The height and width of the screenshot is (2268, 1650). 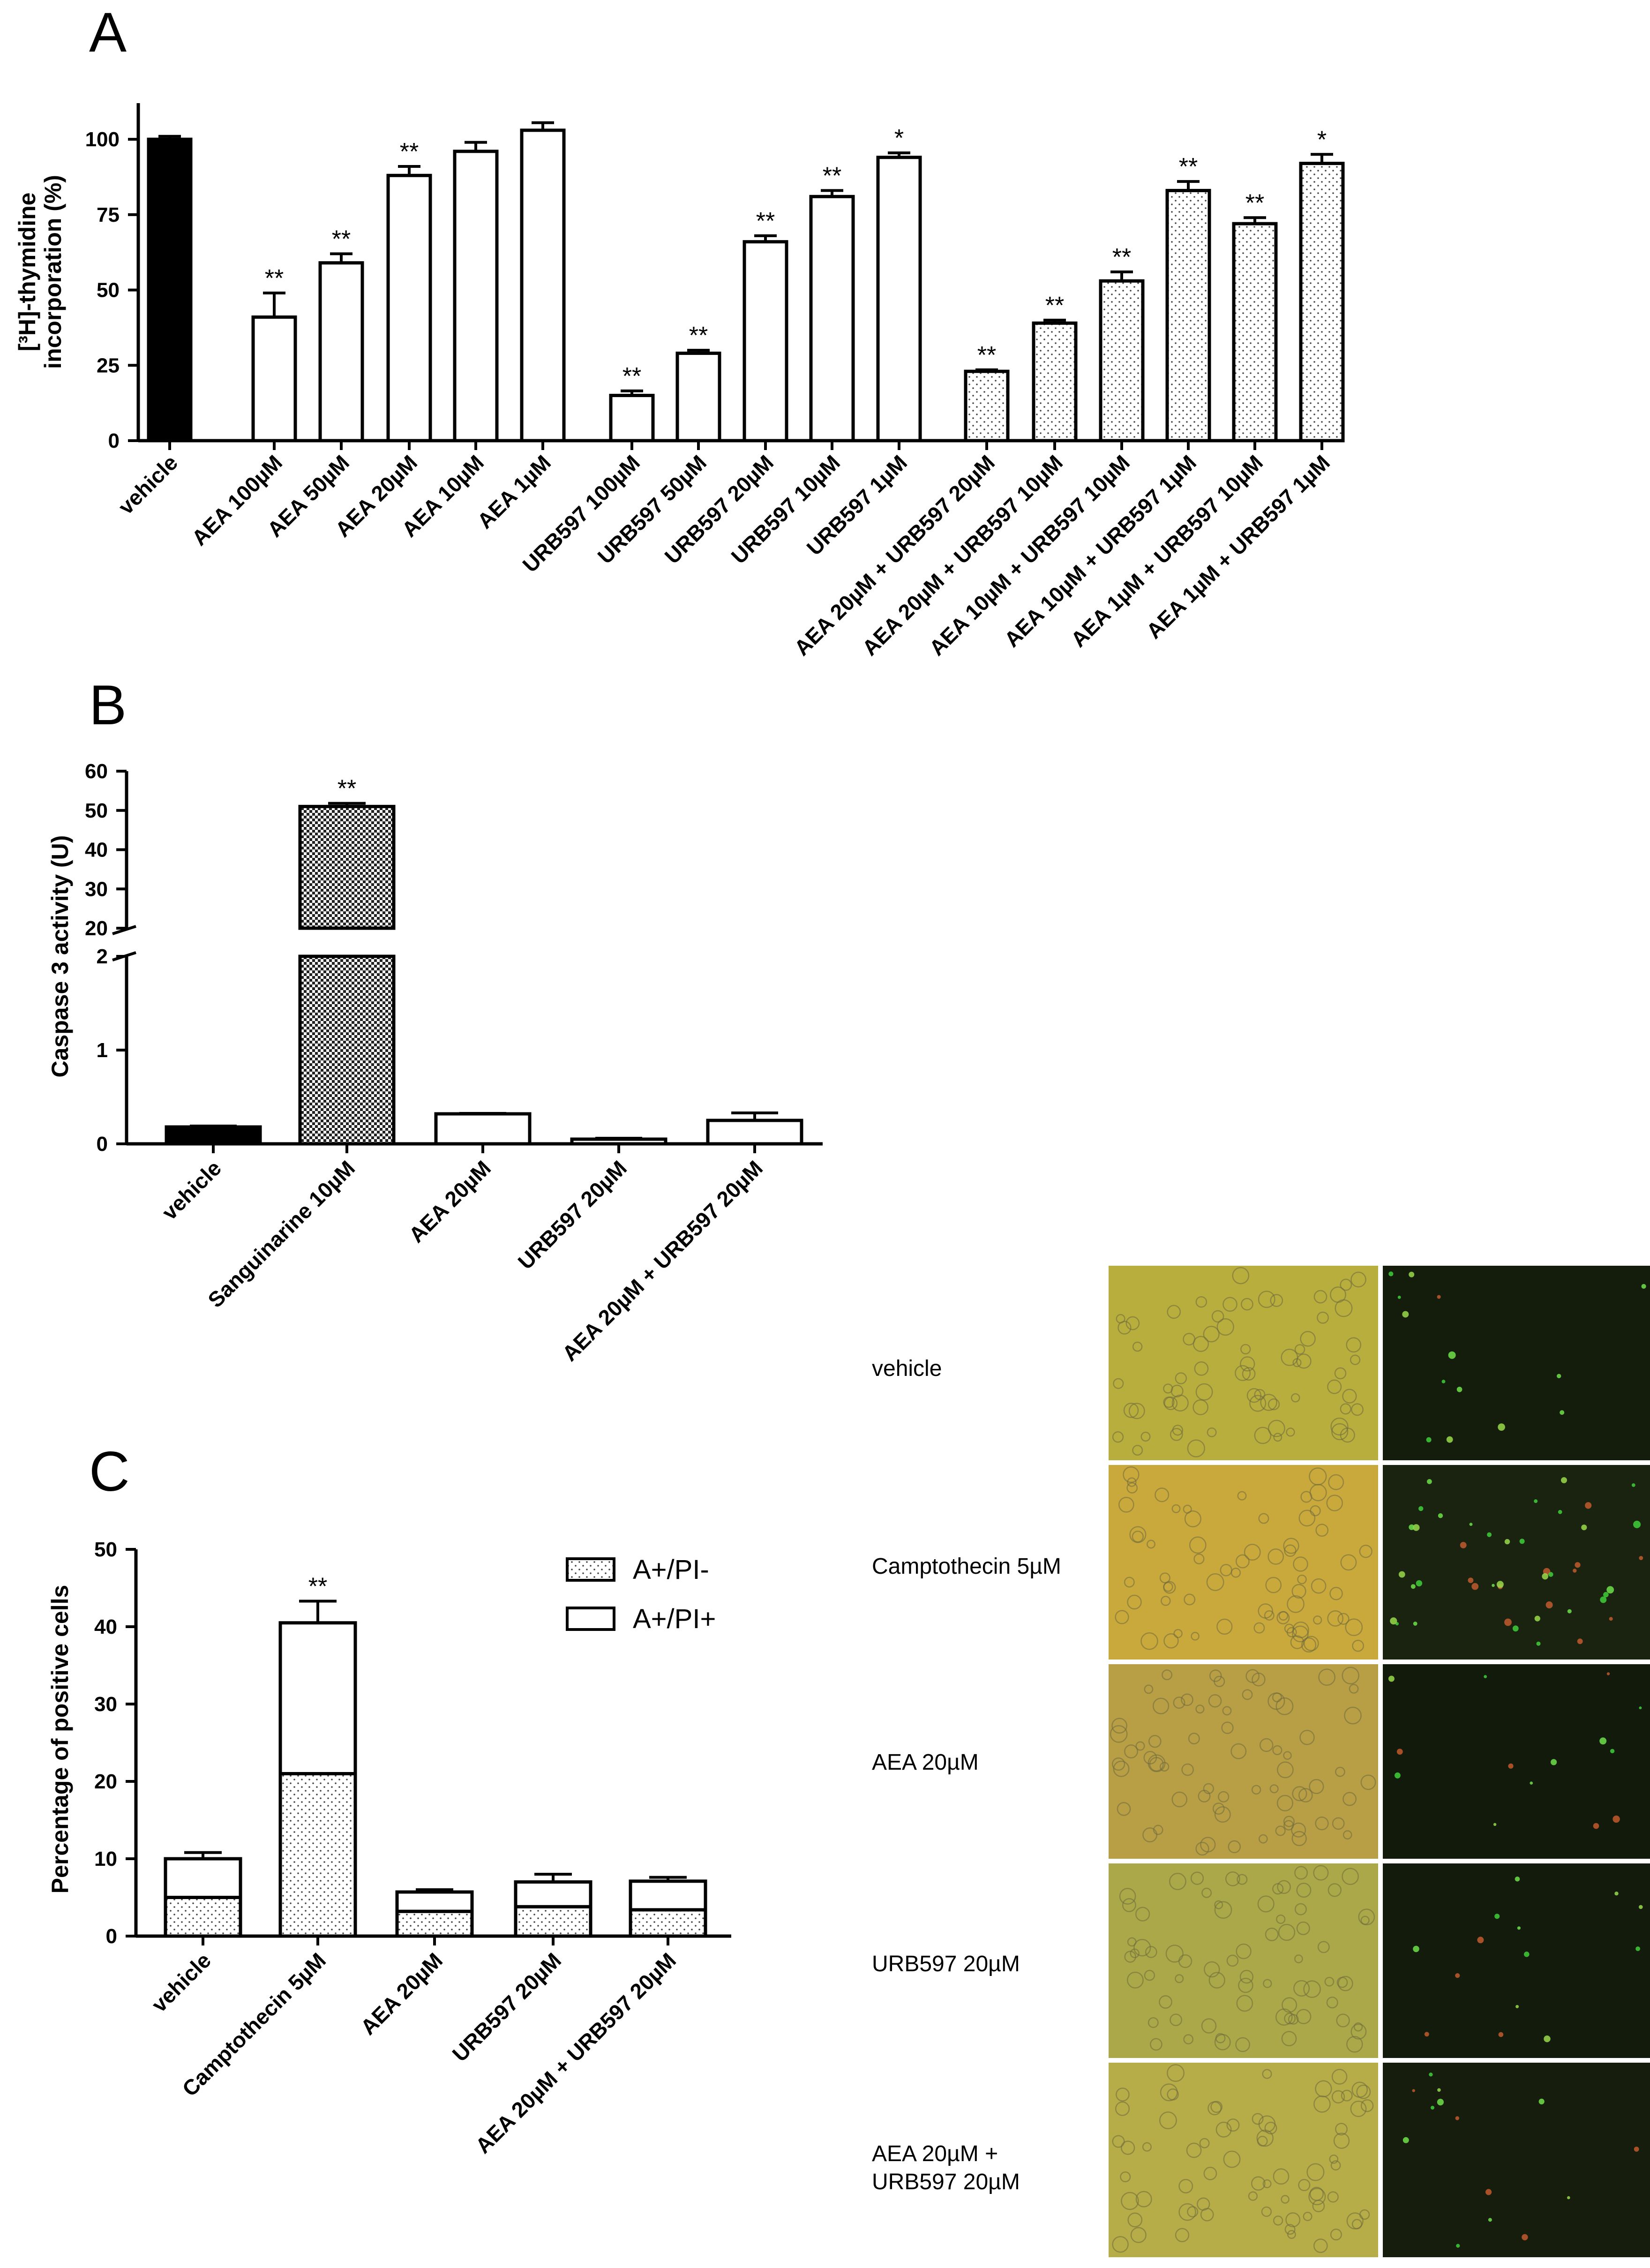 I want to click on chart-b-axis-break-upper, so click(x=124, y=930).